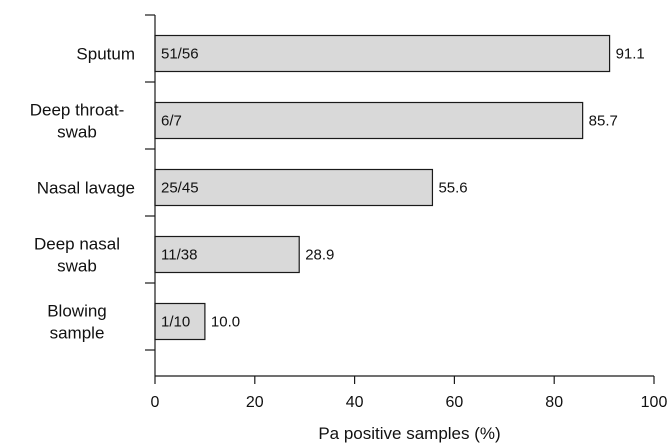 The image size is (669, 446). I want to click on x-axis-title: Pa positive samples (%), so click(409, 433).